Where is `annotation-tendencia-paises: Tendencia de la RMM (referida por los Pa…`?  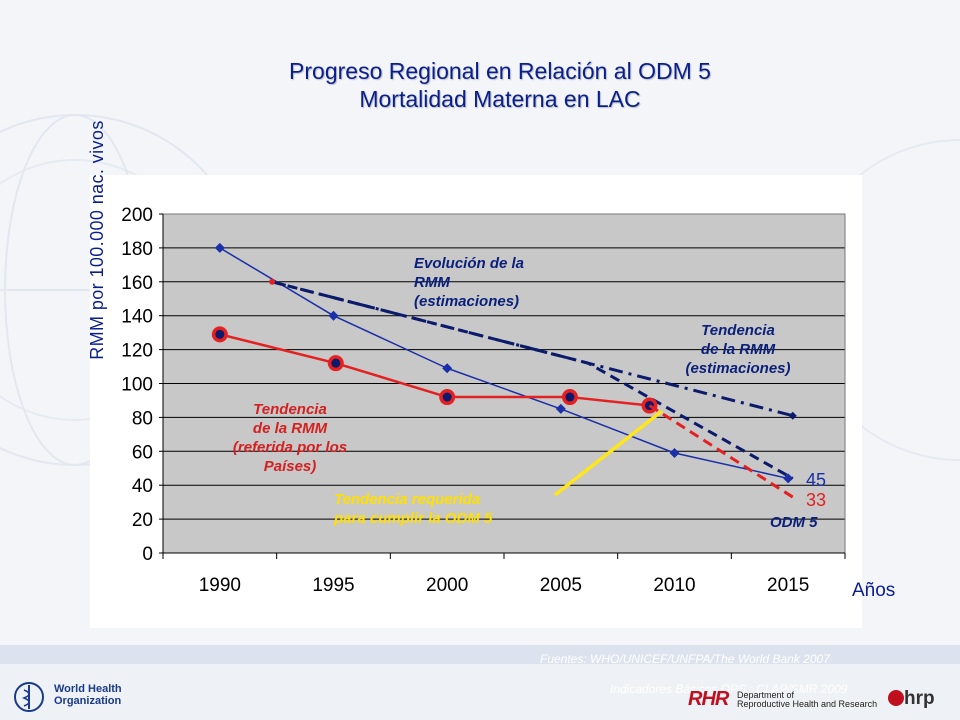
annotation-tendencia-paises: Tendencia de la RMM (referida por los Pa… is located at coordinates (290, 438).